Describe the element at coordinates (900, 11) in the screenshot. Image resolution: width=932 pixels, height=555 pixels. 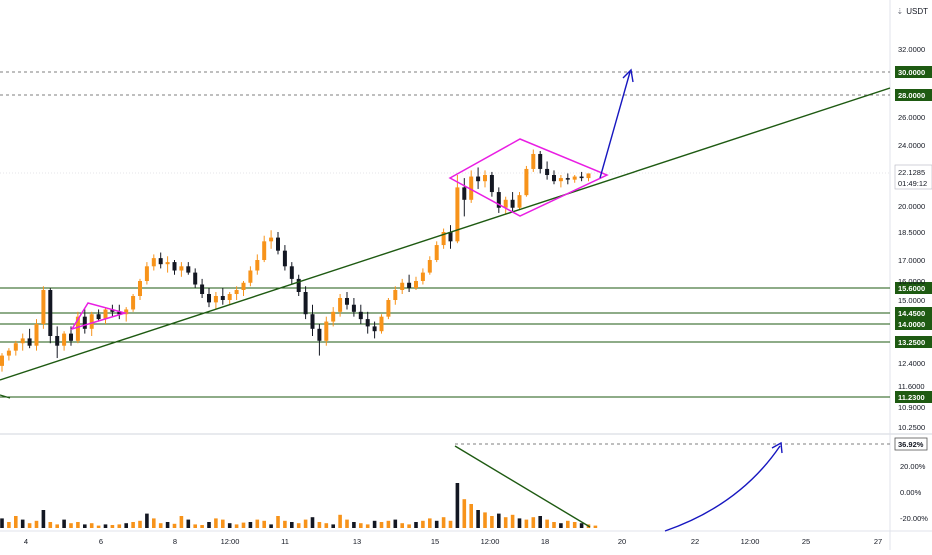
I see `currency-menu-icon: ⇣` at that location.